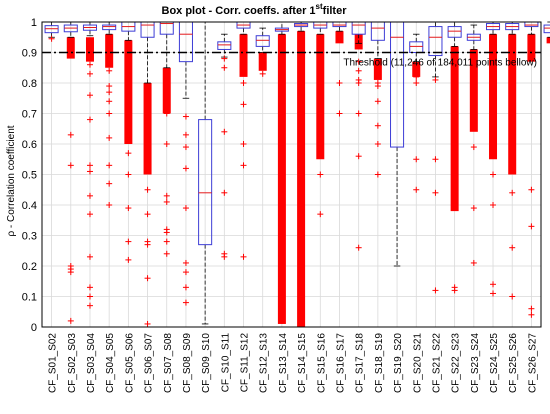 This screenshot has height=414, width=550. Describe the element at coordinates (436, 363) in the screenshot. I see `x-tick-label: CF_S21_S22` at that location.